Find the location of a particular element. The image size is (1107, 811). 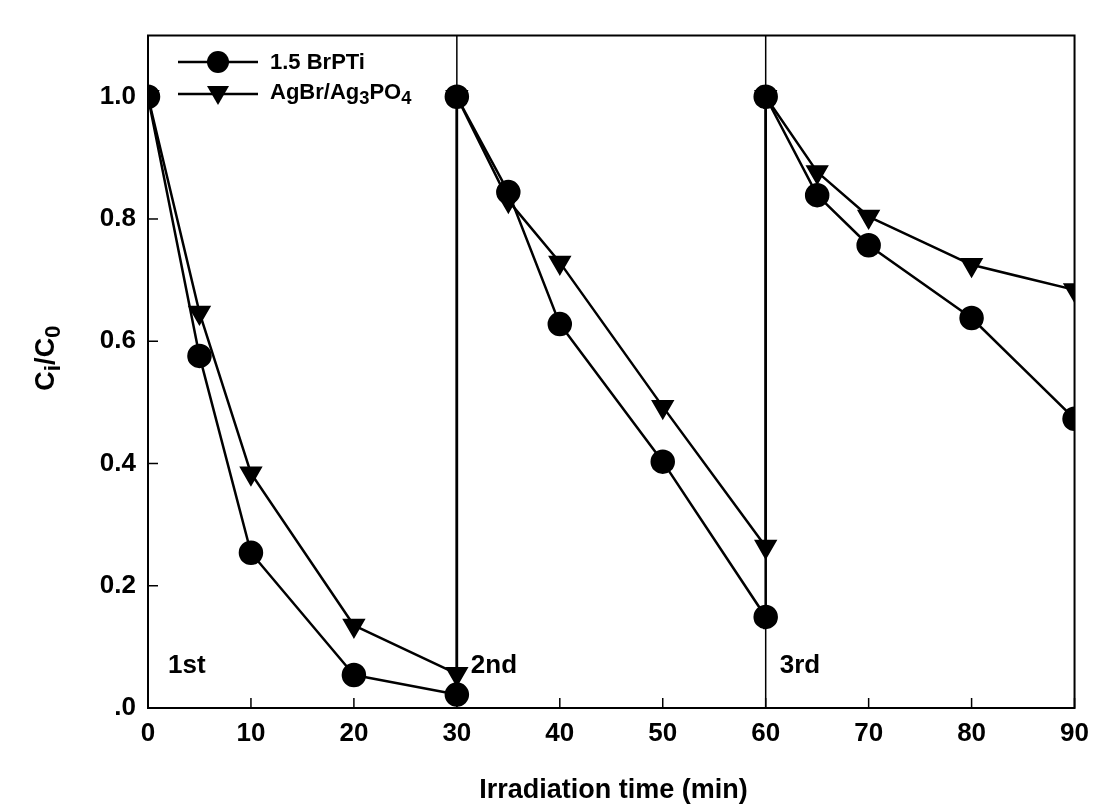

annotation: 1st is located at coordinates (187, 664).